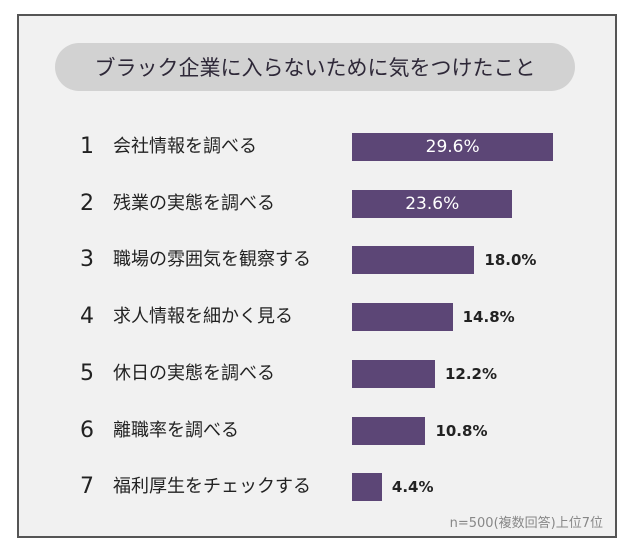 Image resolution: width=640 pixels, height=557 pixels. Describe the element at coordinates (87, 260) in the screenshot. I see `rank-label: 3` at that location.